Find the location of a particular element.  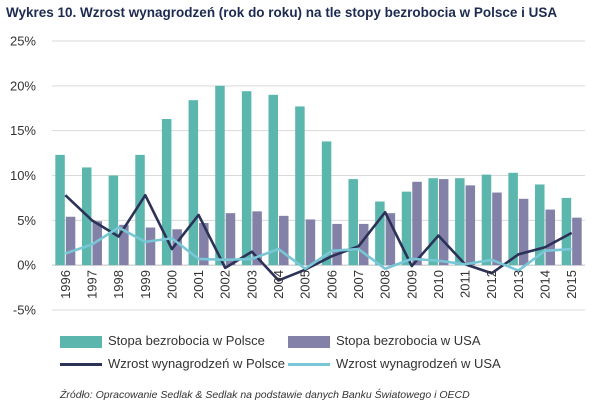

legend-label-wage-pl: Wzrost wynagrodzeń w Polsce is located at coordinates (197, 363).